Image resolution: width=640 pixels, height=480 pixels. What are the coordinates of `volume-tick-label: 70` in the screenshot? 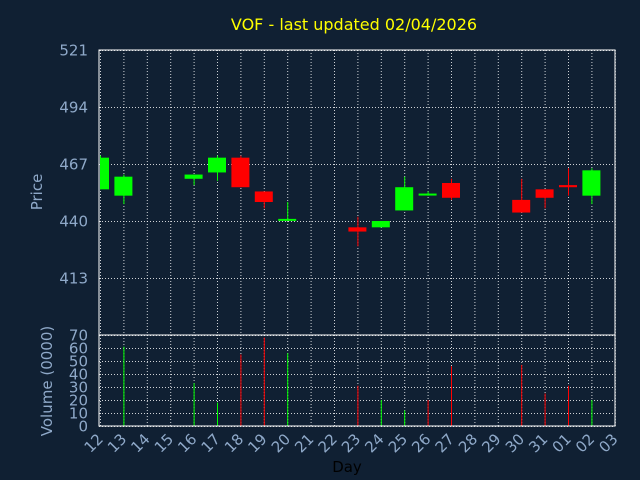 It's located at (78, 336).